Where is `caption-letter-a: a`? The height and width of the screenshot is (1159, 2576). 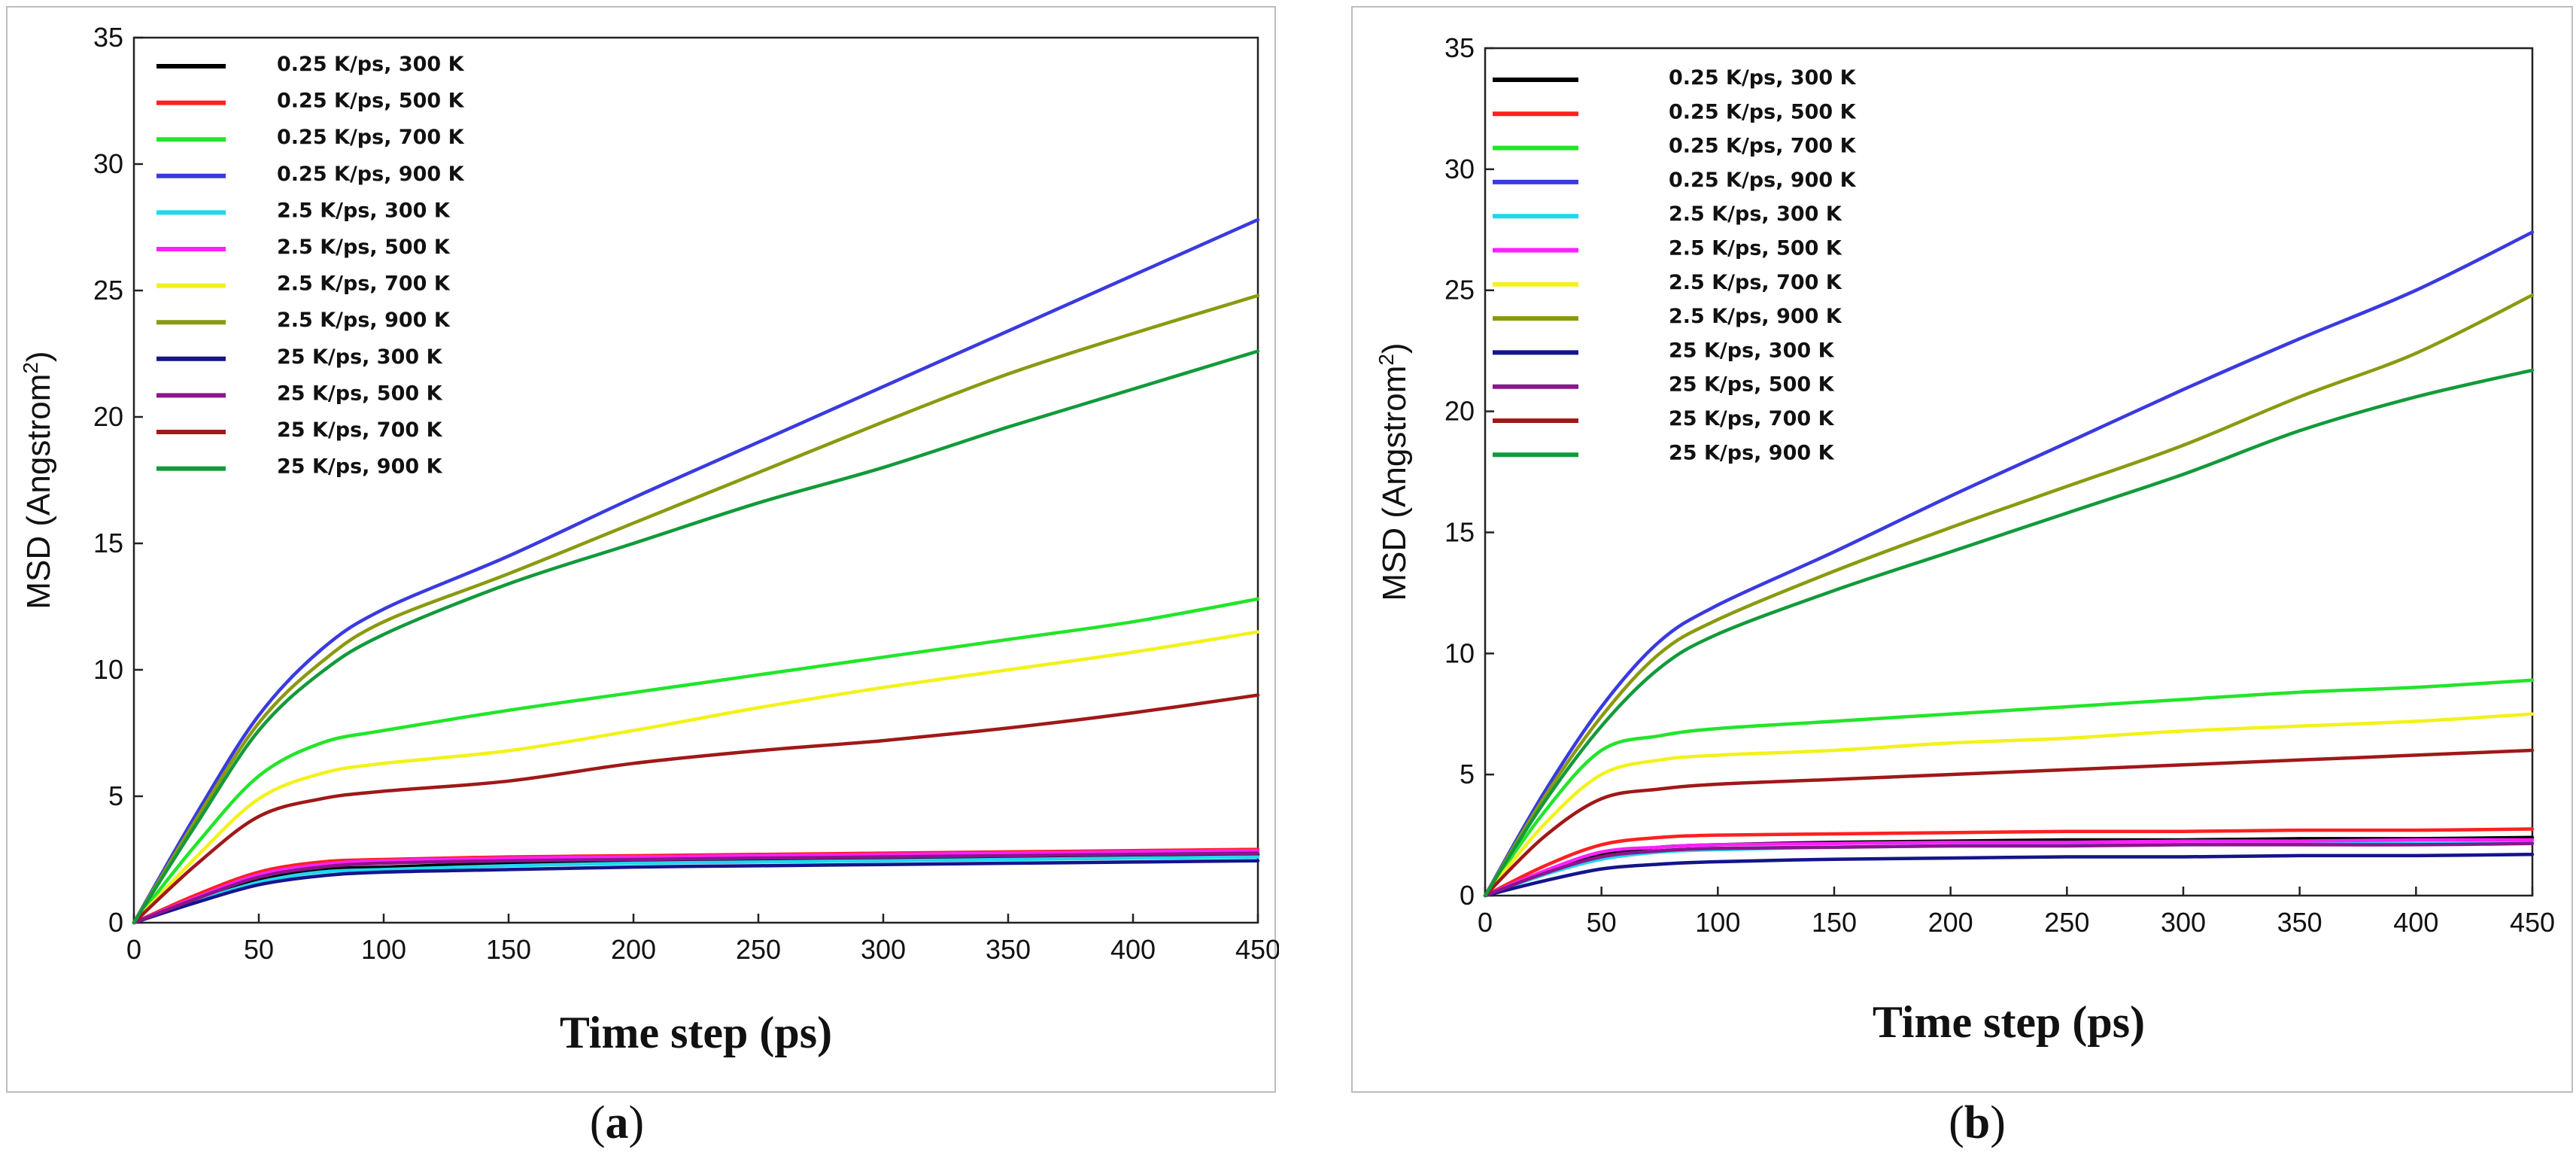 caption-letter-a: a is located at coordinates (617, 1122).